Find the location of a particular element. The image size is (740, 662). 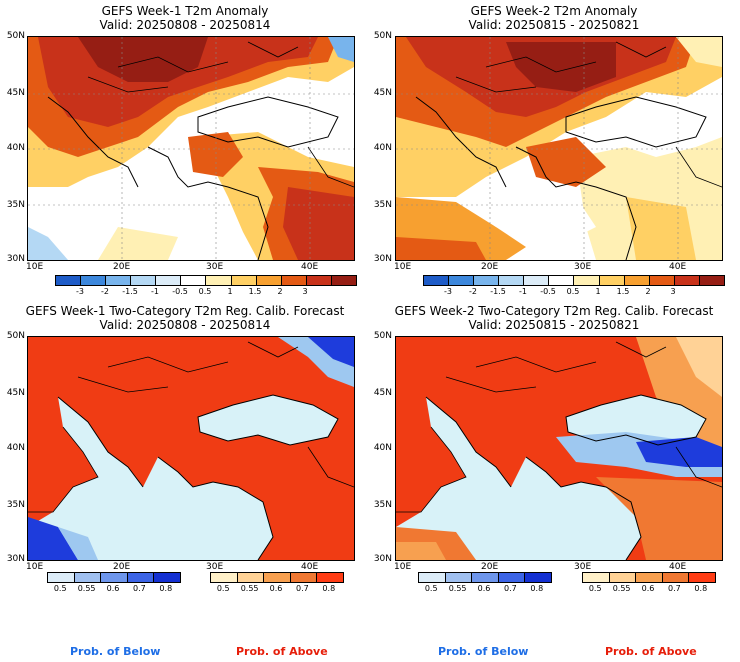

above-colorbar is located at coordinates (277, 577).